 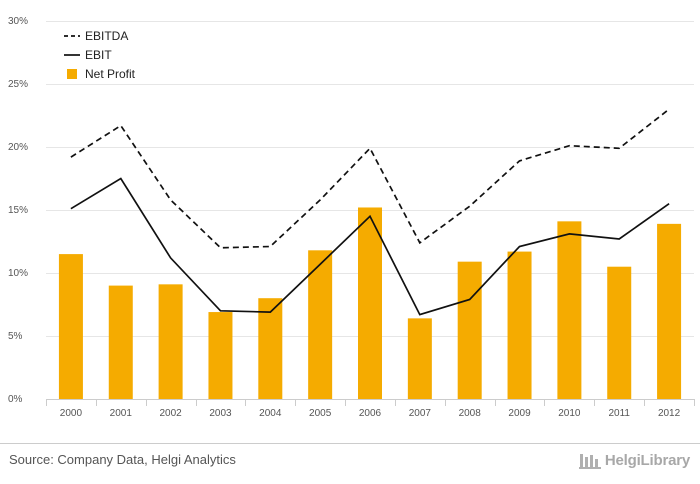 I want to click on legend-label: EBIT, so click(x=98, y=55).